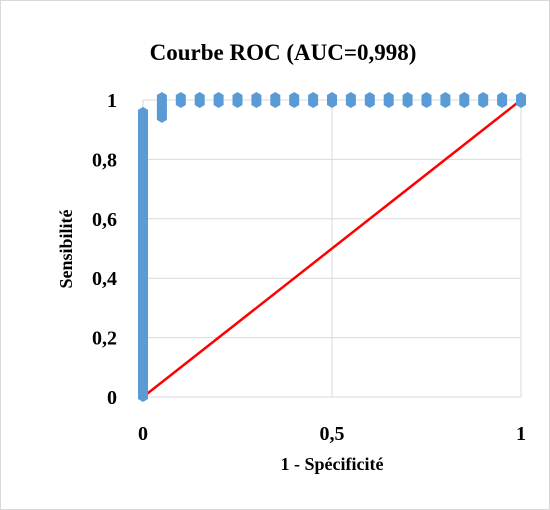  I want to click on y-tick-label: 1, so click(112, 101).